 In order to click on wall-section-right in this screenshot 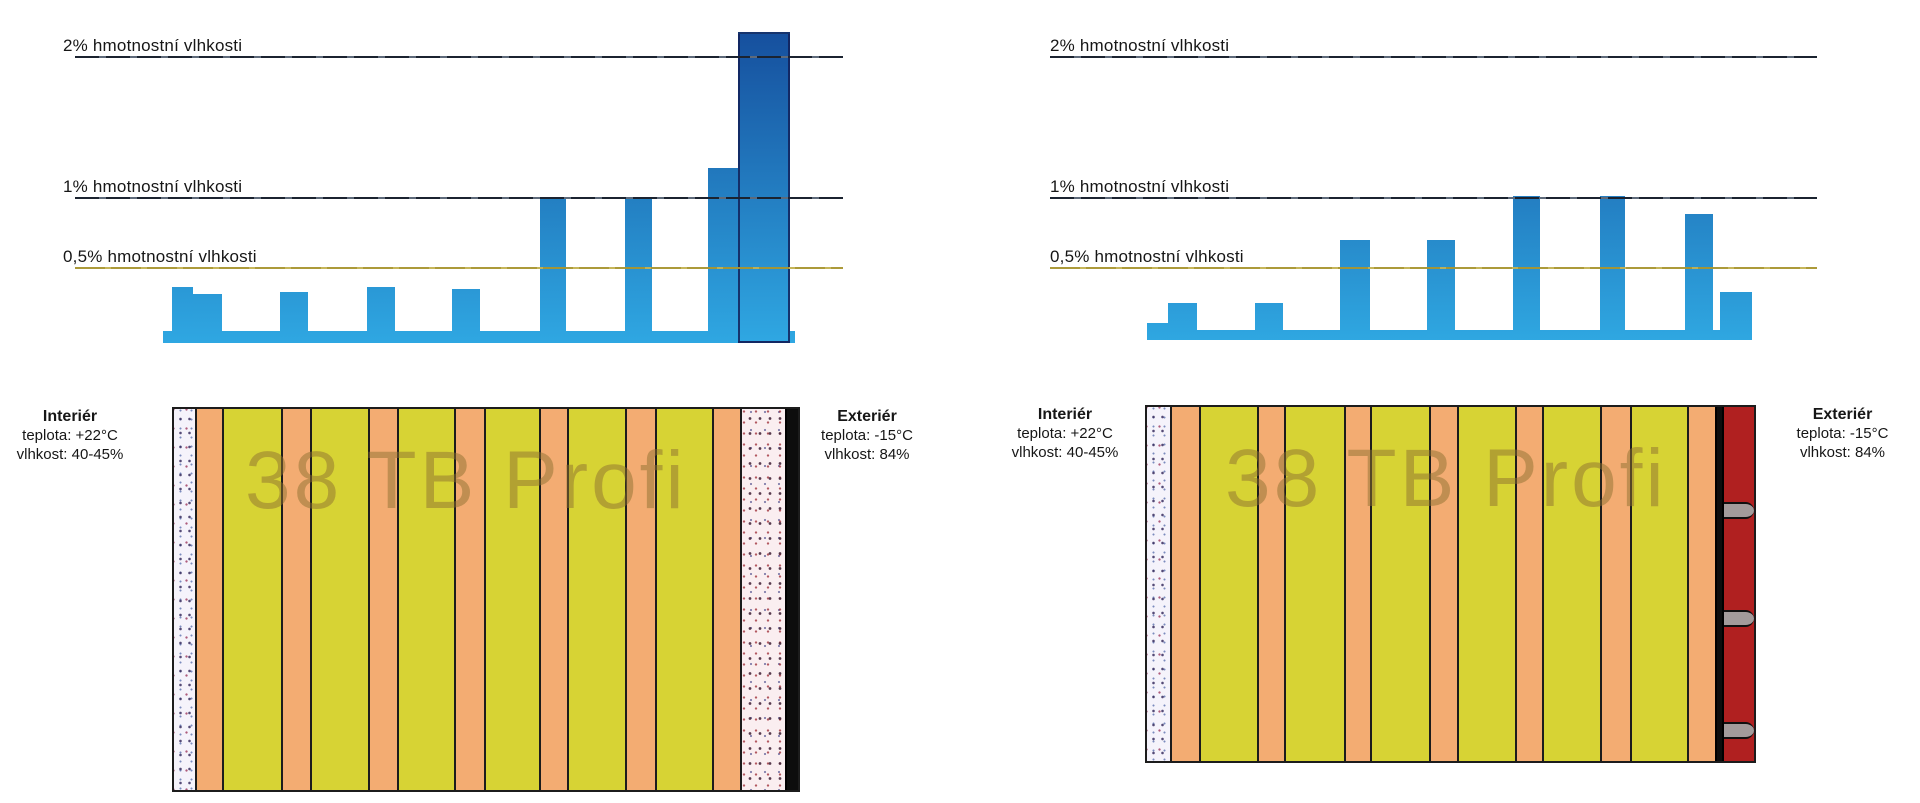, I will do `click(1450, 584)`.